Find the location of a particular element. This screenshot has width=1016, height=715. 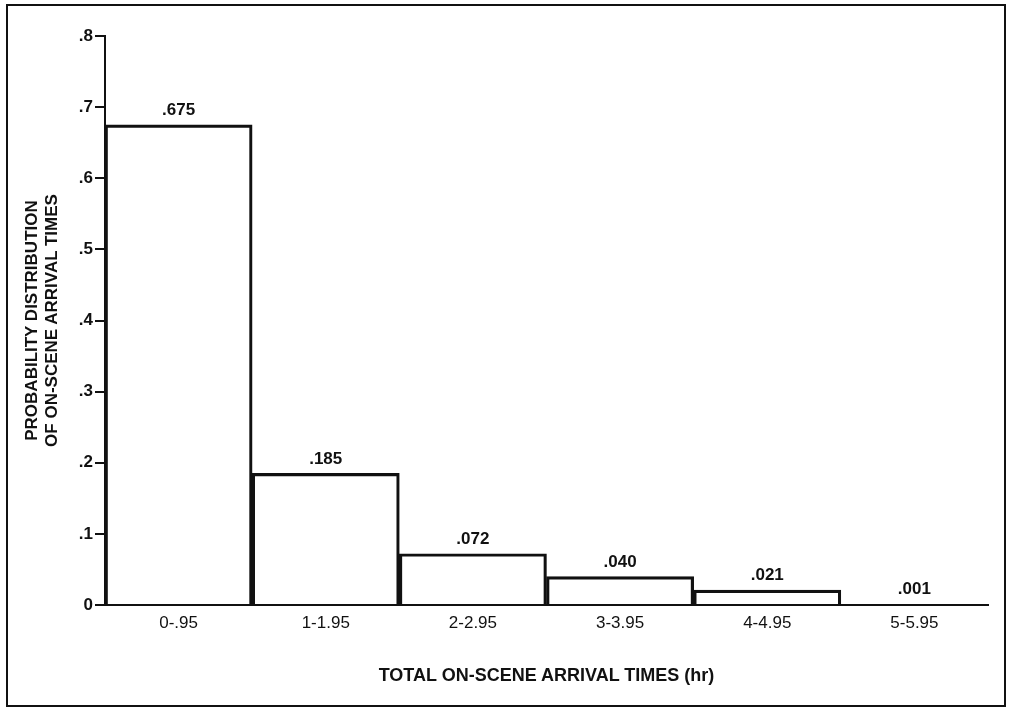

x-tick-label: 1-1.95 is located at coordinates (325, 622).